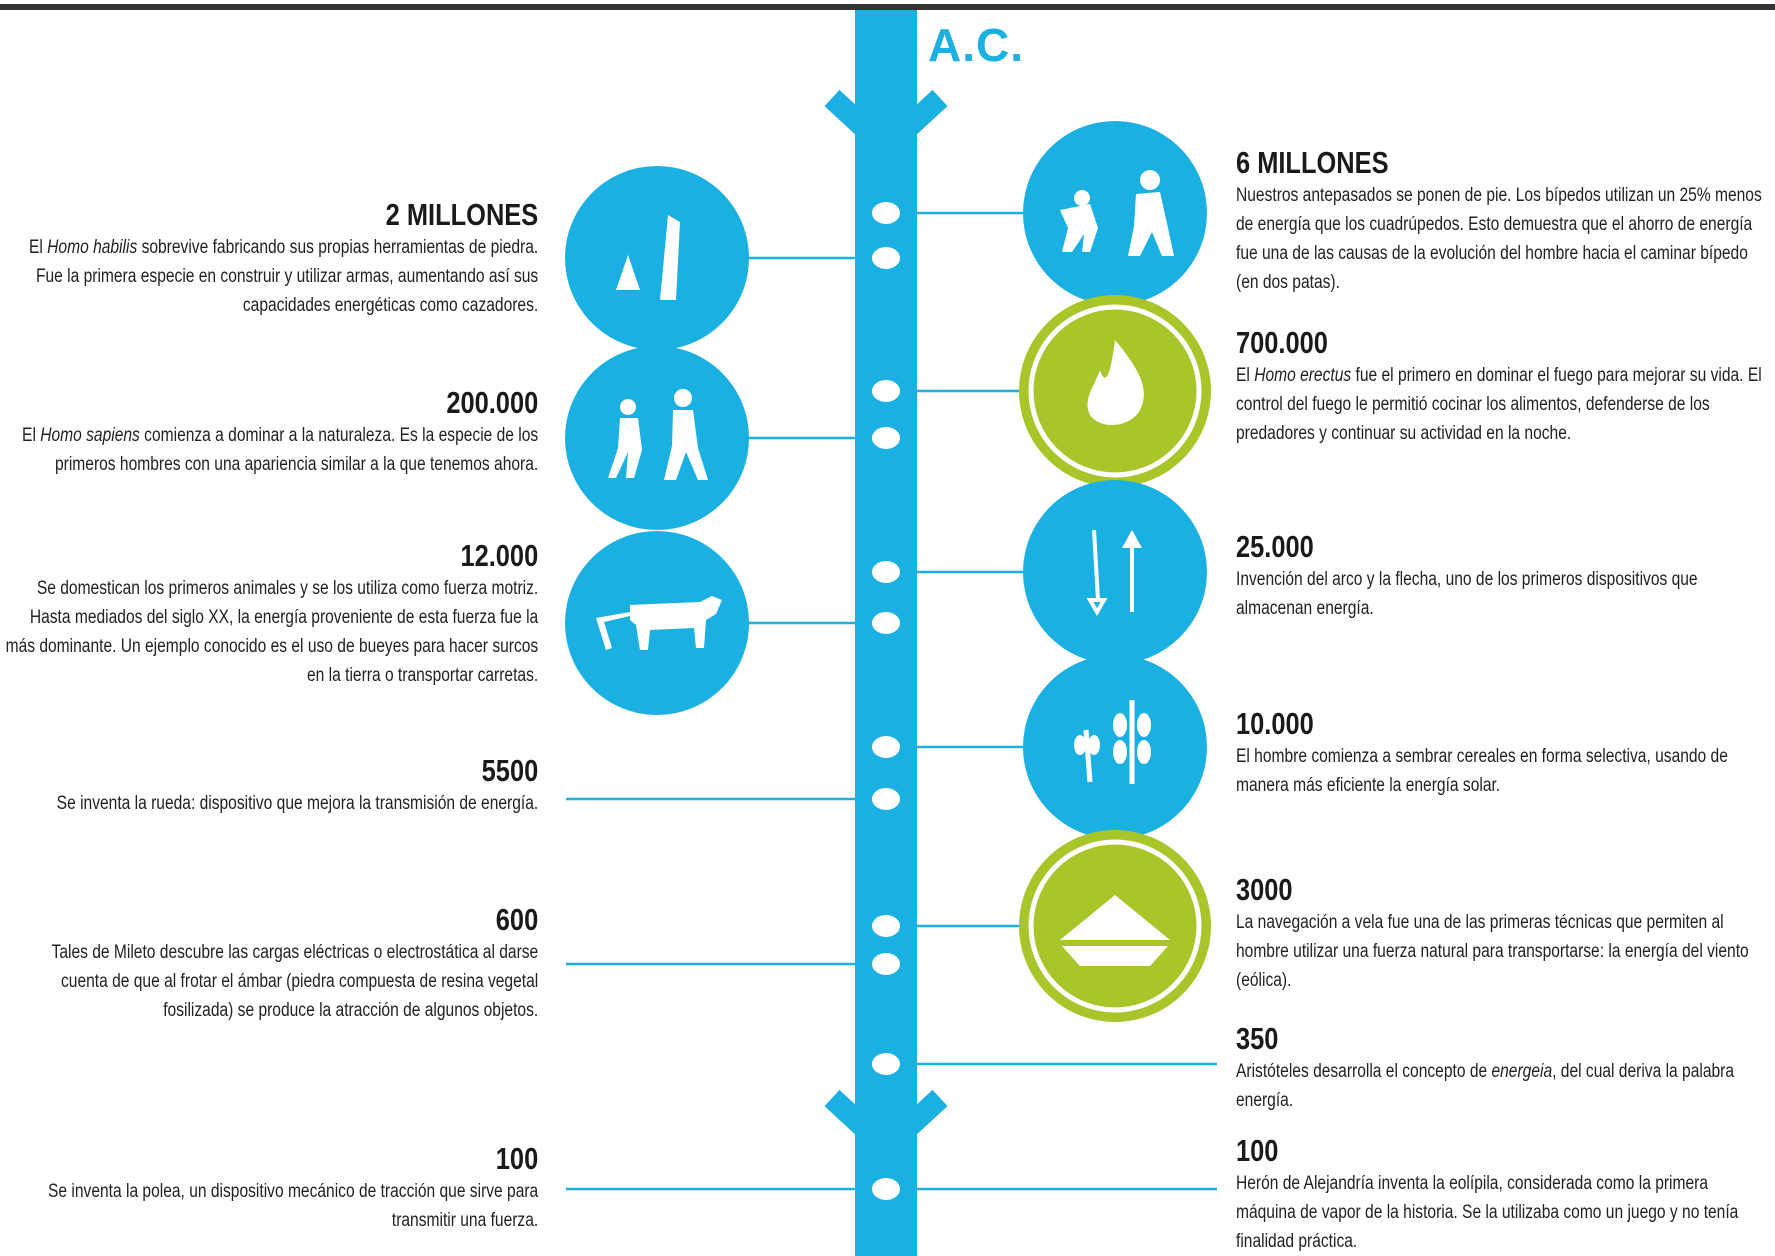 The width and height of the screenshot is (1775, 1256). Describe the element at coordinates (1282, 342) in the screenshot. I see `entry-date: 700.000` at that location.